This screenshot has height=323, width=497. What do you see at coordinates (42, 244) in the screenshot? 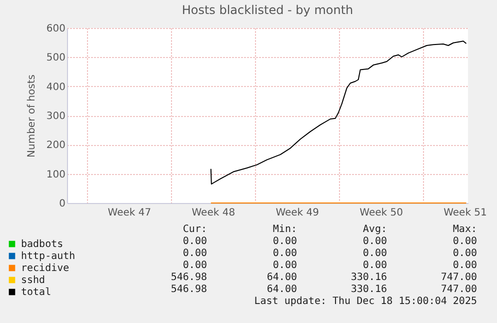
I see `legend-label: badbots` at bounding box center [42, 244].